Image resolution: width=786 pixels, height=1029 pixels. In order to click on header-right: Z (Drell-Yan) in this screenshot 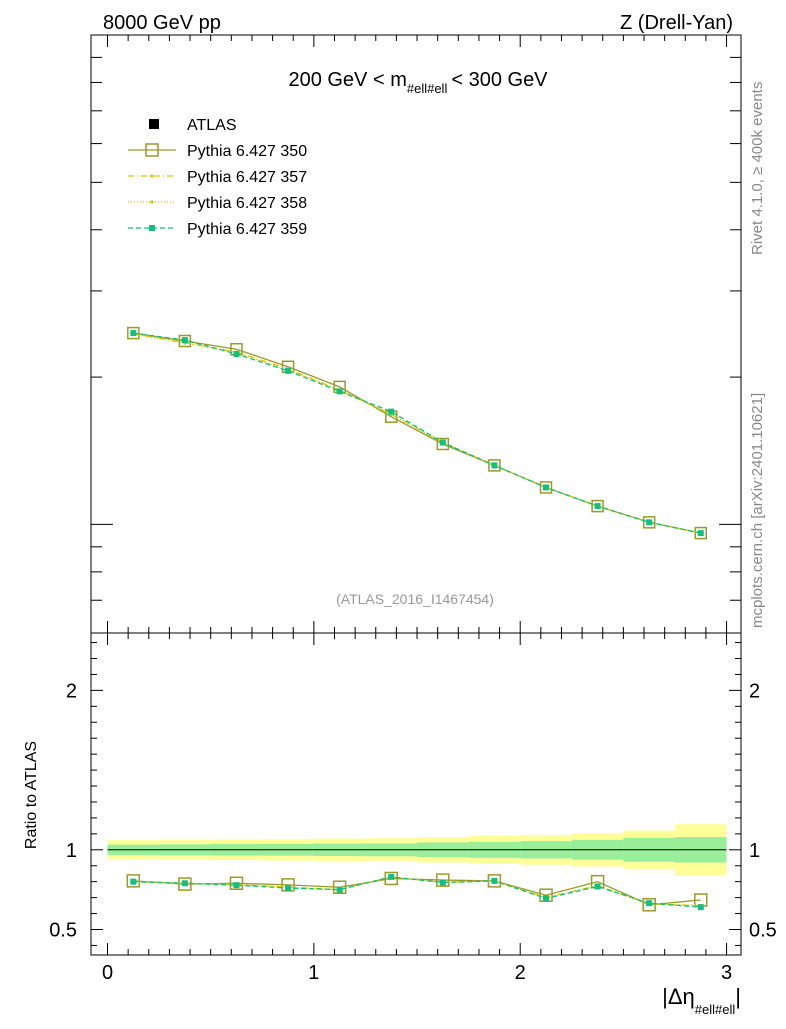, I will do `click(676, 23)`.